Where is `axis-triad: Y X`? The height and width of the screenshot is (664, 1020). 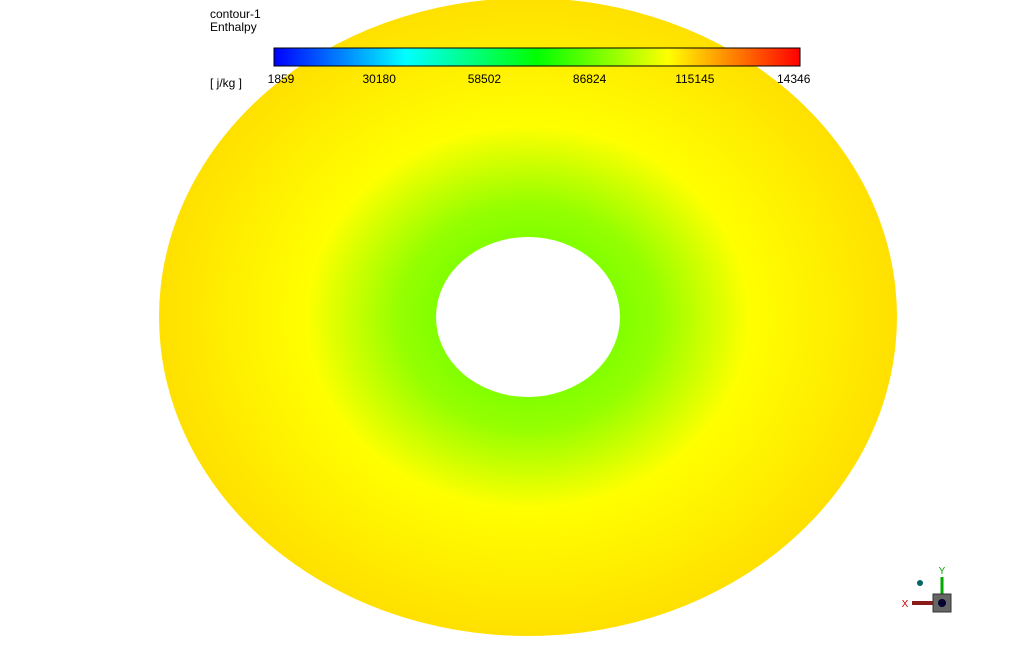 axis-triad: Y X is located at coordinates (927, 589).